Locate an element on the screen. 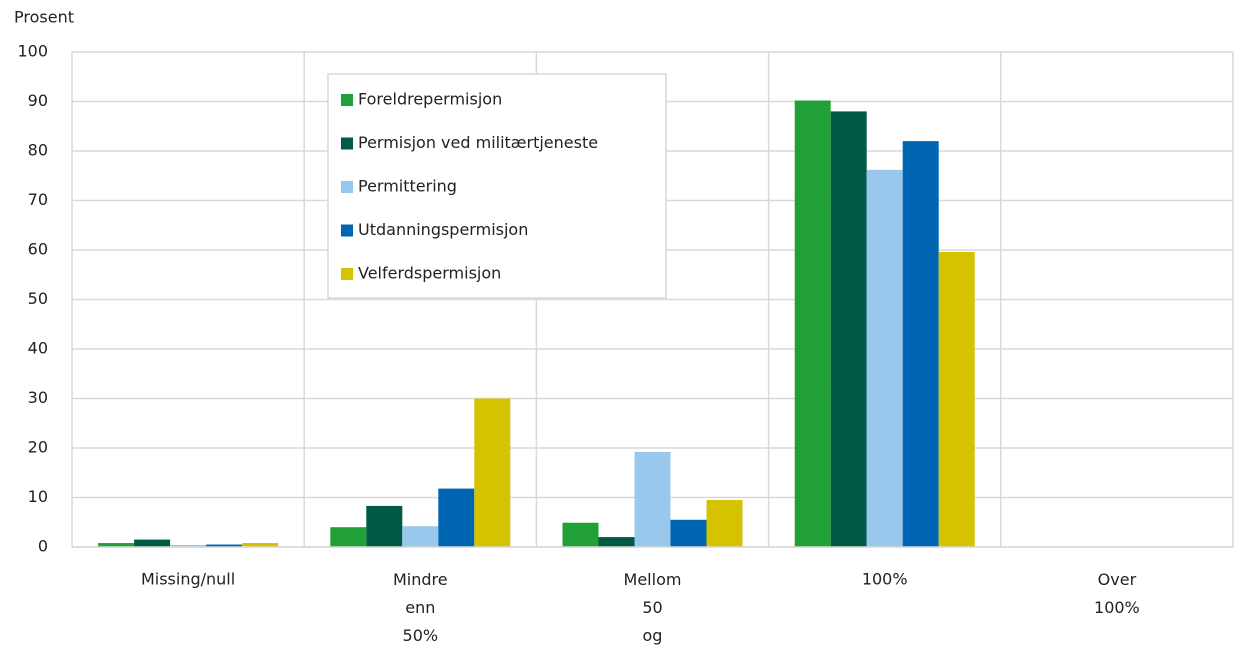 This screenshot has height=650, width=1234. y-axis-label: Prosent is located at coordinates (44, 17).